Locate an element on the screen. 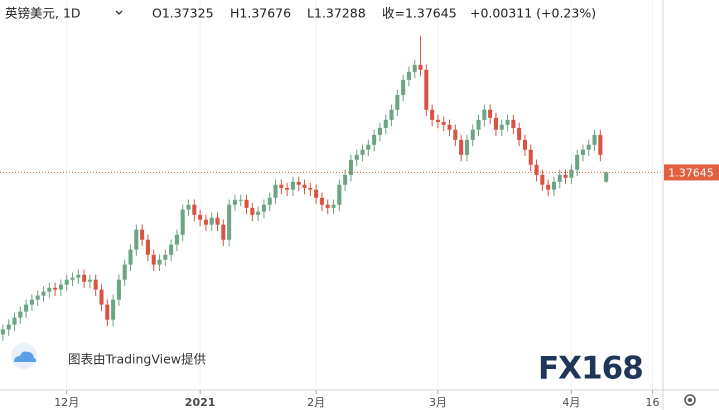  attribution: 图表由TradingView提供 is located at coordinates (137, 359).